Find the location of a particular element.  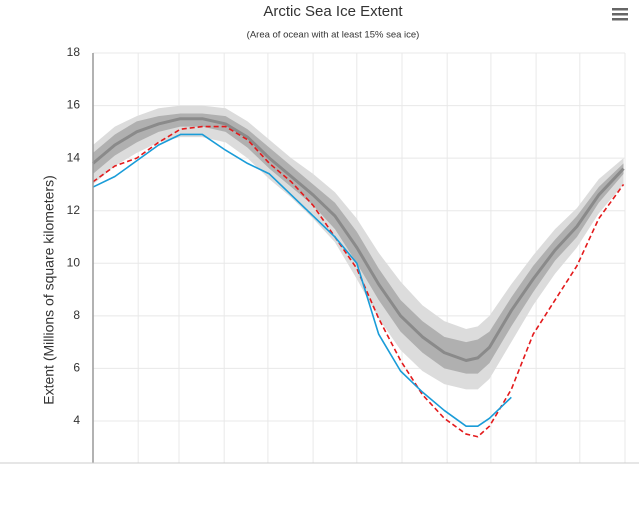

y-tick-label: 4 is located at coordinates (76, 420).